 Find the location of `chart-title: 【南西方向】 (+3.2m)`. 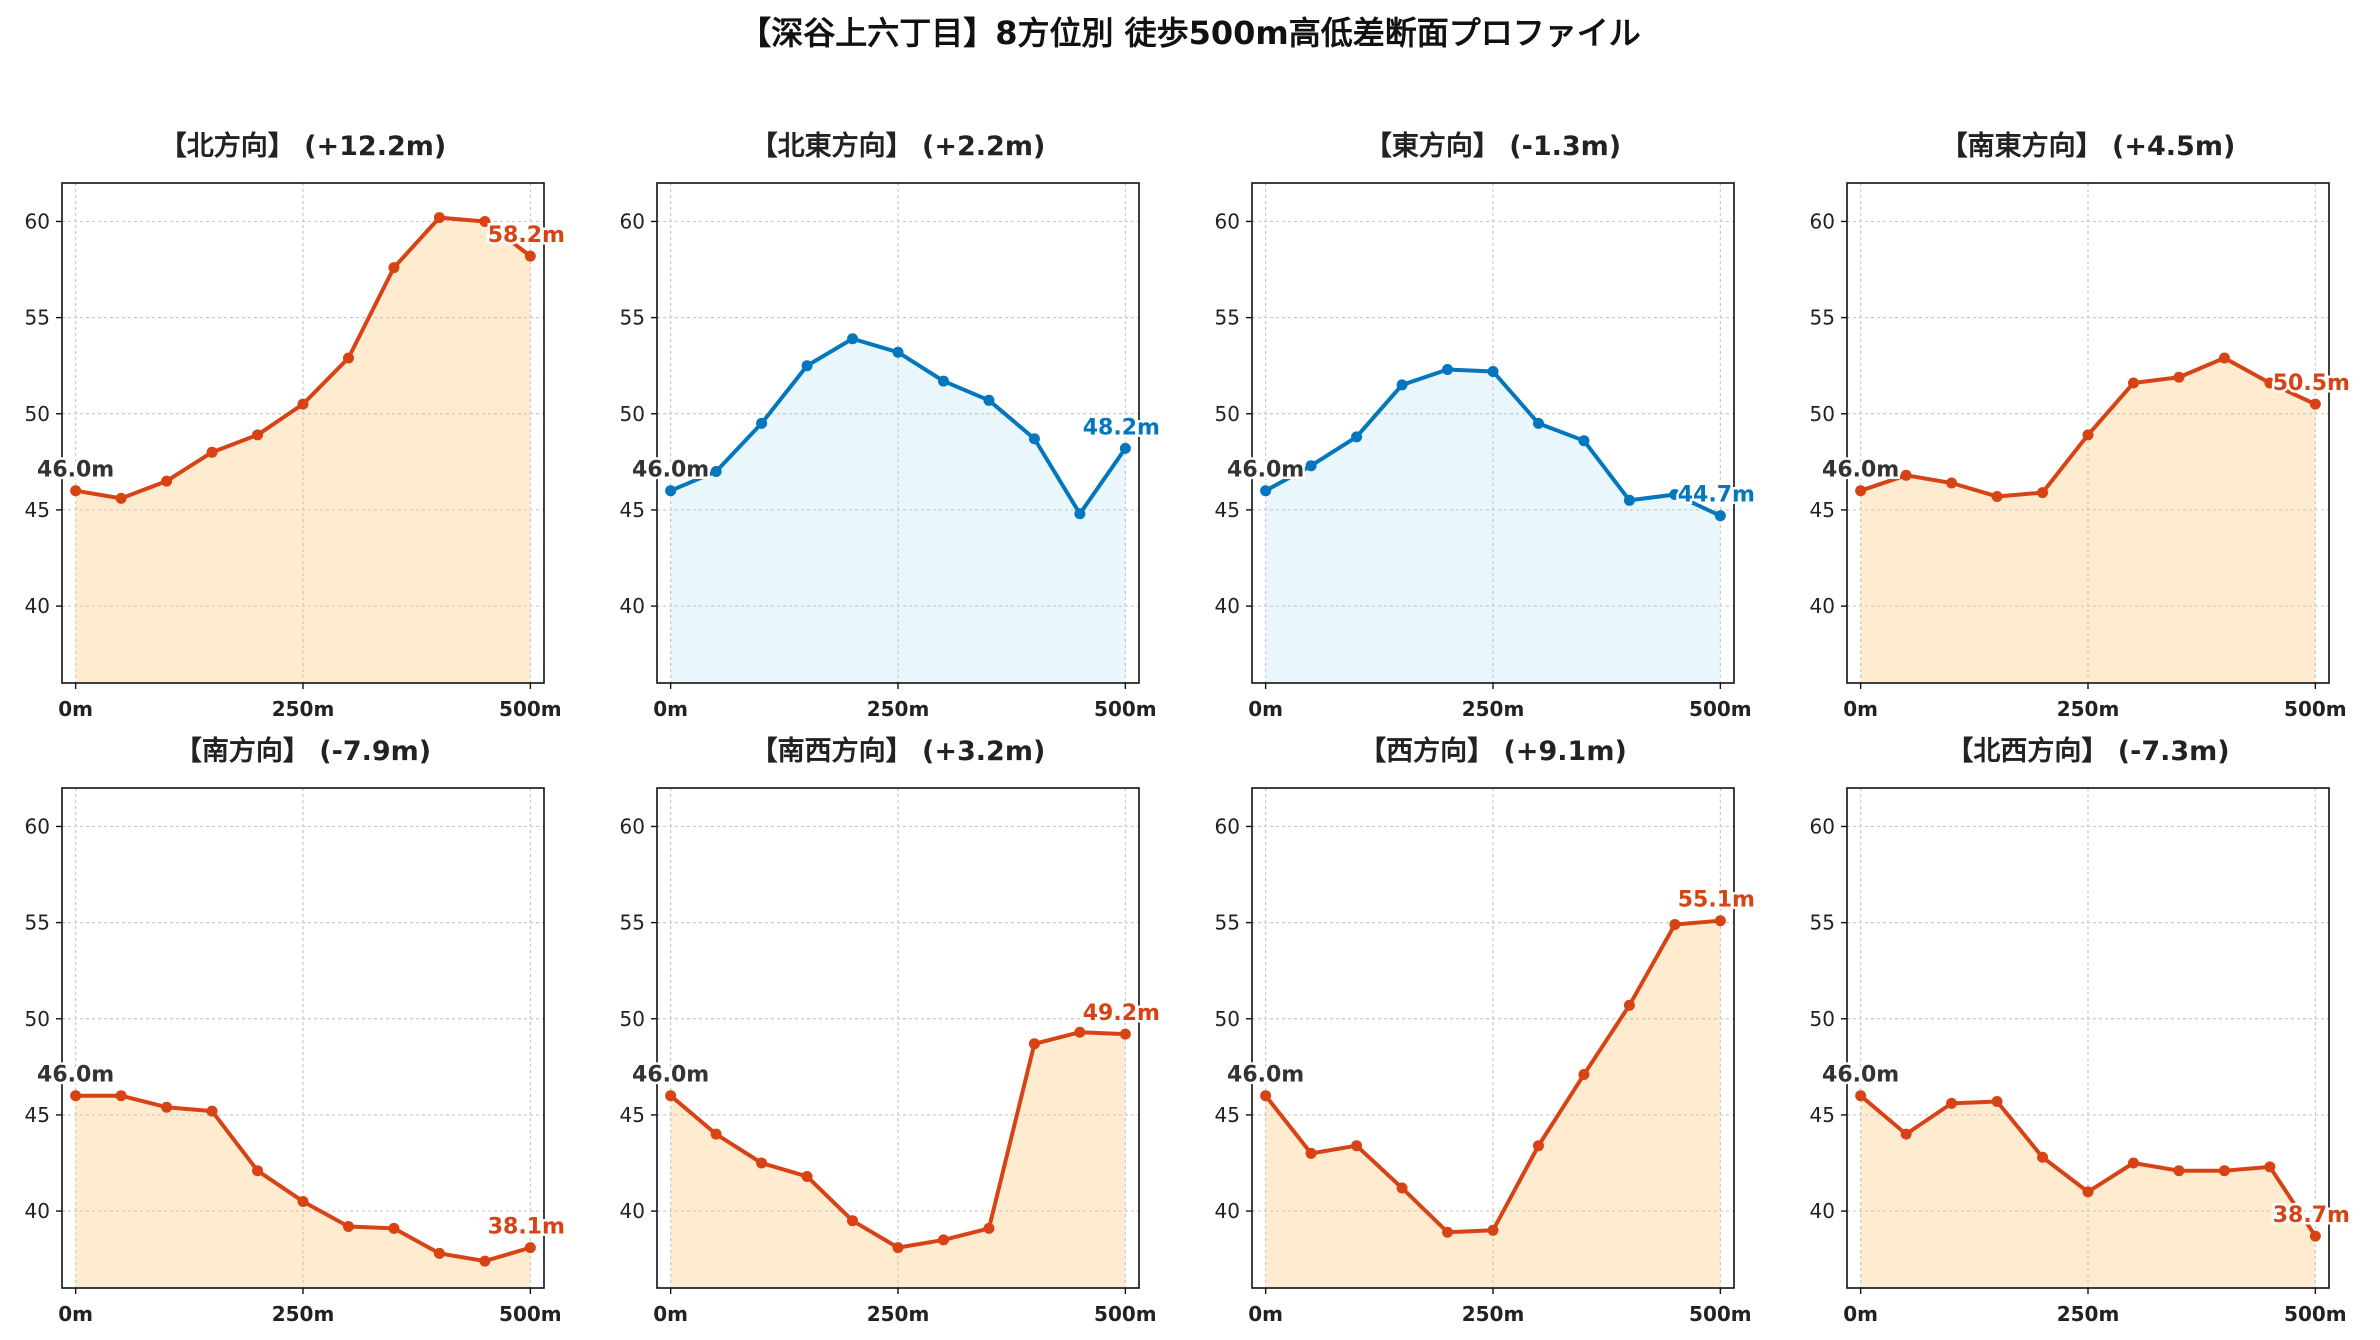

chart-title: 【南西方向】 (+3.2m) is located at coordinates (898, 751).